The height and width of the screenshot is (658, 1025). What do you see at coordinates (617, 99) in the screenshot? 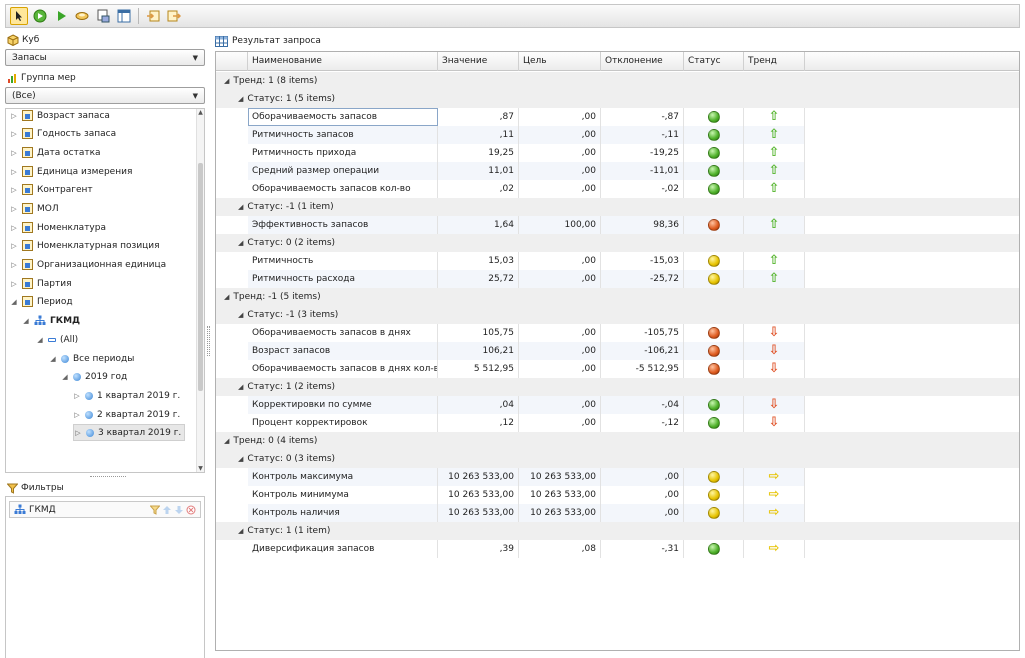
I see `subgroup-row: ◢ Статус: 1 (5 items)` at bounding box center [617, 99].